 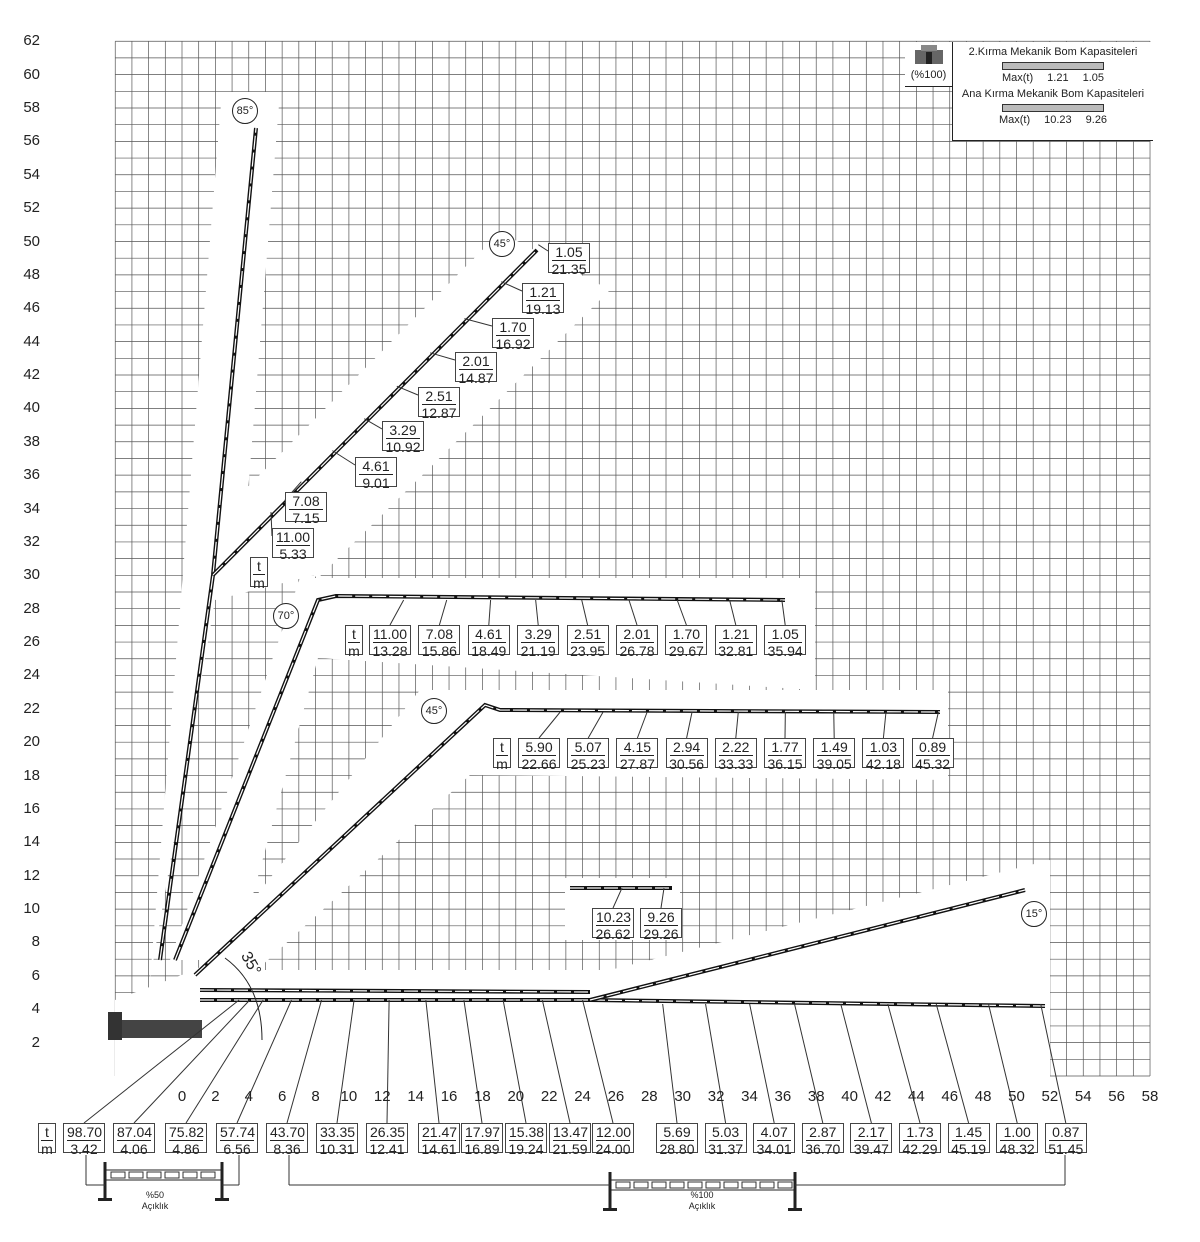 I want to click on capacity-tons: 2.94, so click(x=686, y=748).